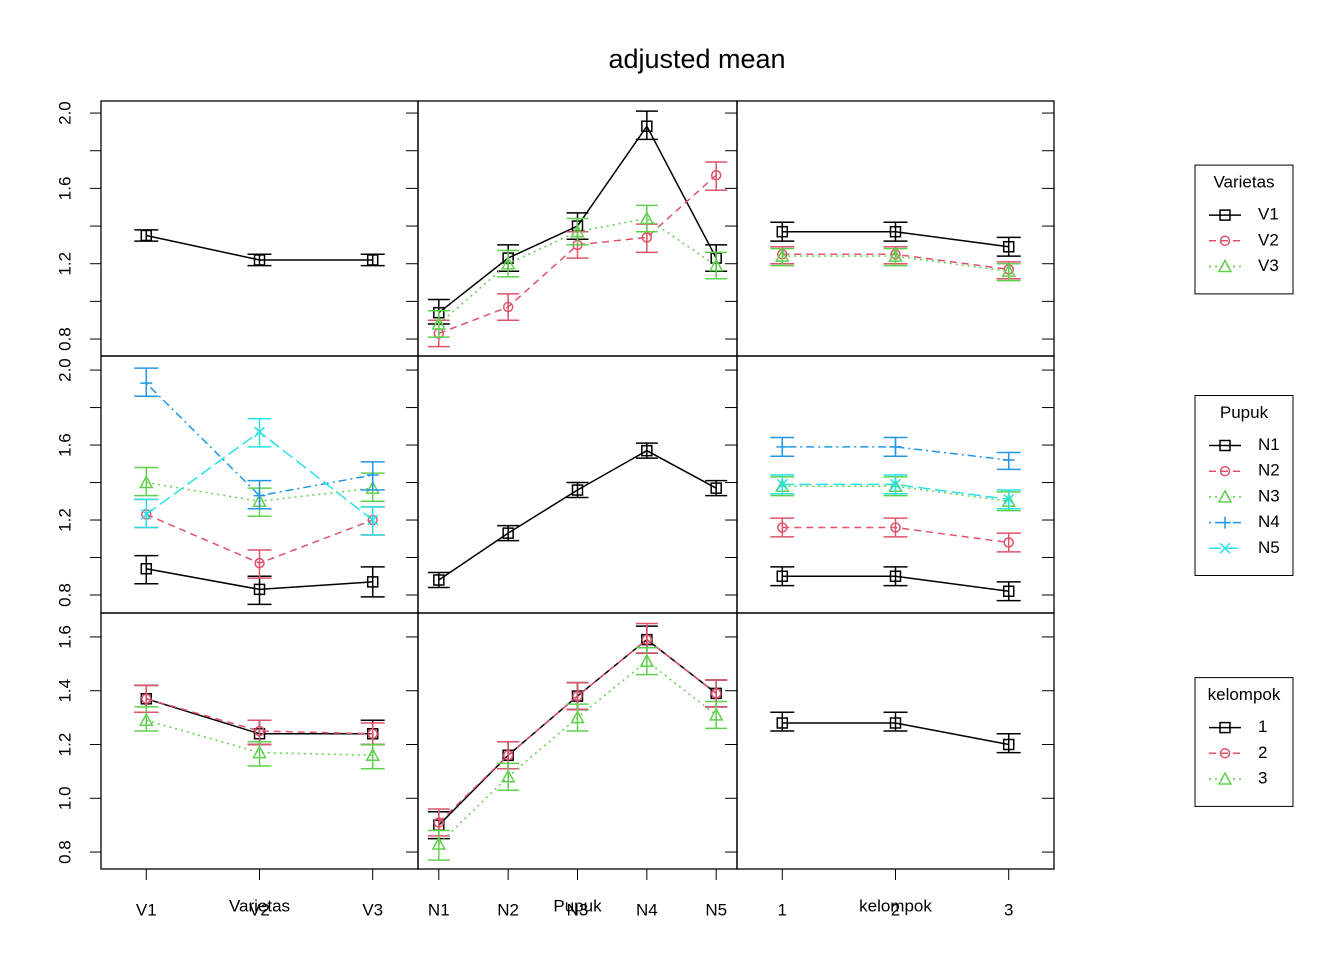  Describe the element at coordinates (696, 59) in the screenshot. I see `chart-title: adjusted mean` at that location.